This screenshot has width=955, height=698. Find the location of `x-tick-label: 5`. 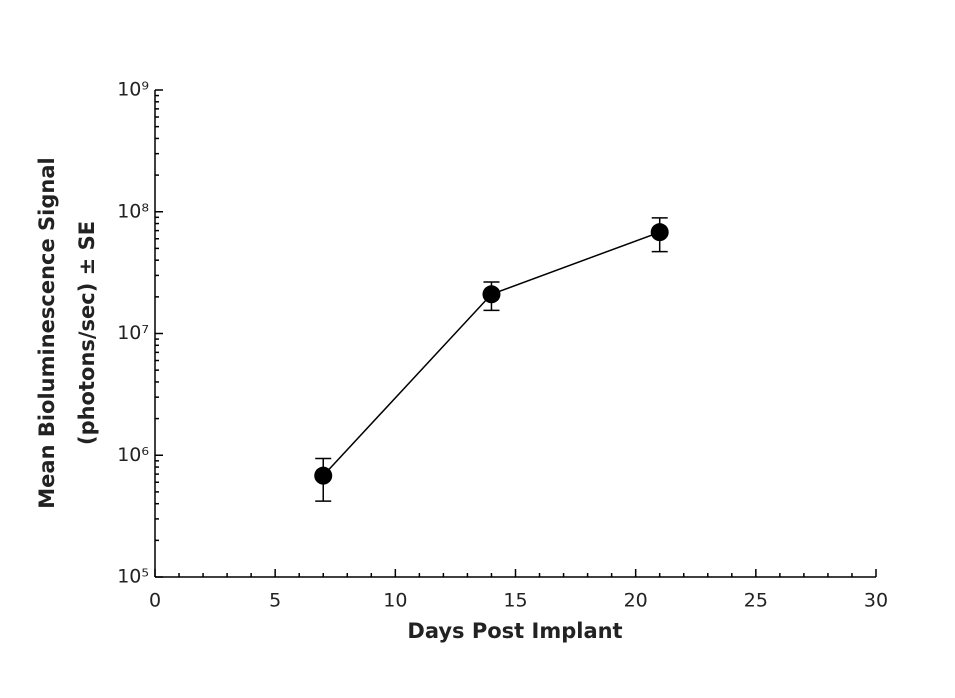

x-tick-label: 5 is located at coordinates (275, 601).